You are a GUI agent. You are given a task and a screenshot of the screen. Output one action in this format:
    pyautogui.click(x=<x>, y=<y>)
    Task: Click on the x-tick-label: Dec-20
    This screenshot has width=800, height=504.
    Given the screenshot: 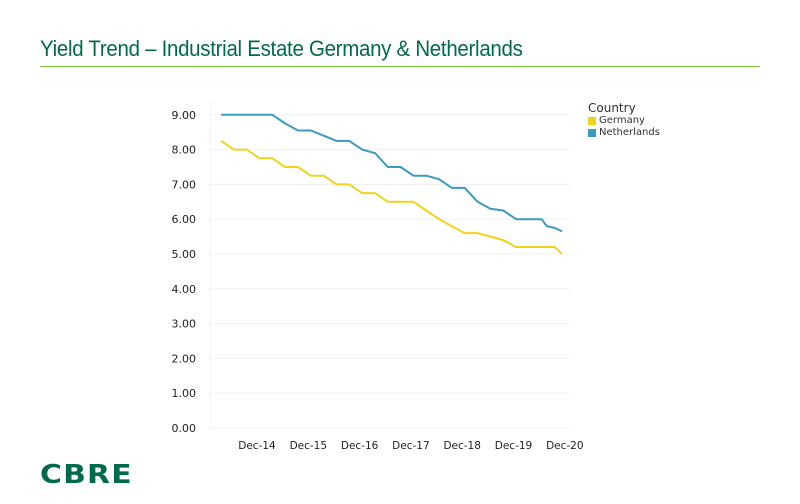 What is the action you would take?
    pyautogui.click(x=564, y=446)
    